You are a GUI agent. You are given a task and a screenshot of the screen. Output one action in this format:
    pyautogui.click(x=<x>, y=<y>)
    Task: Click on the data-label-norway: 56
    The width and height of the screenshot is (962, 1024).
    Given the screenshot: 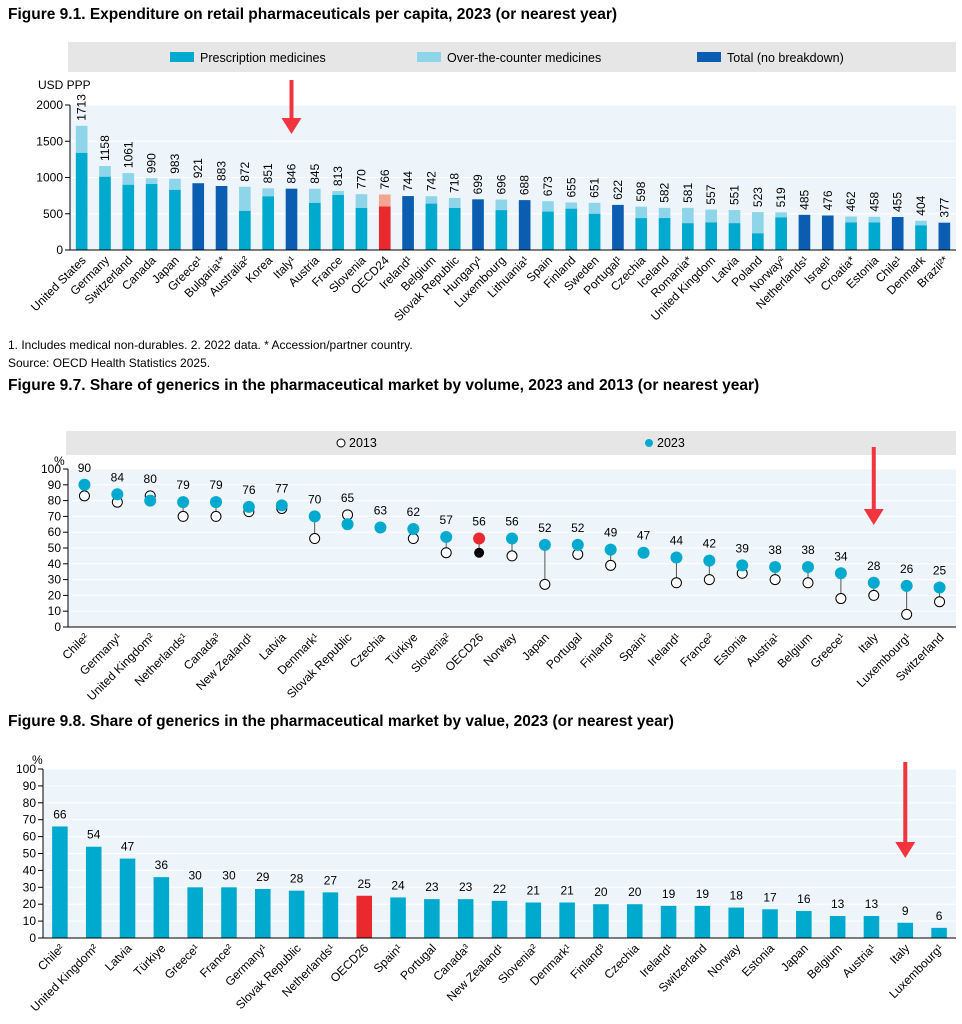 What is the action you would take?
    pyautogui.click(x=512, y=522)
    